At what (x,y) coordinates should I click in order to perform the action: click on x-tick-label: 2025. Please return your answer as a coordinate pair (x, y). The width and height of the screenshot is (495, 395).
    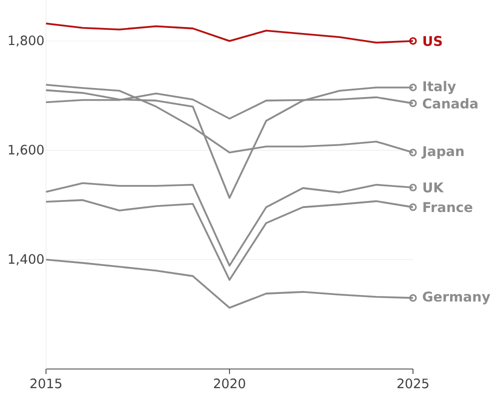
    Looking at the image, I should click on (412, 383).